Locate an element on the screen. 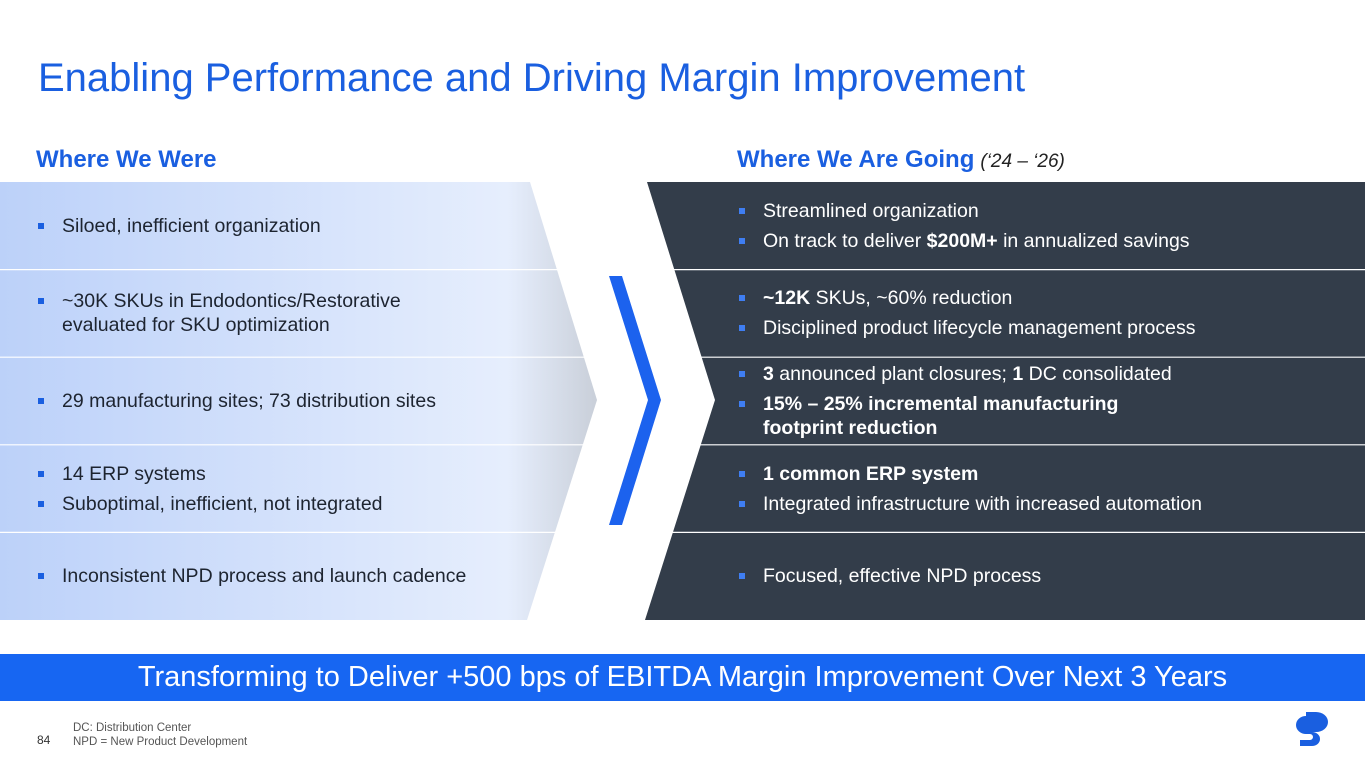 Image resolution: width=1365 pixels, height=768 pixels. page-number: 84 is located at coordinates (44, 740).